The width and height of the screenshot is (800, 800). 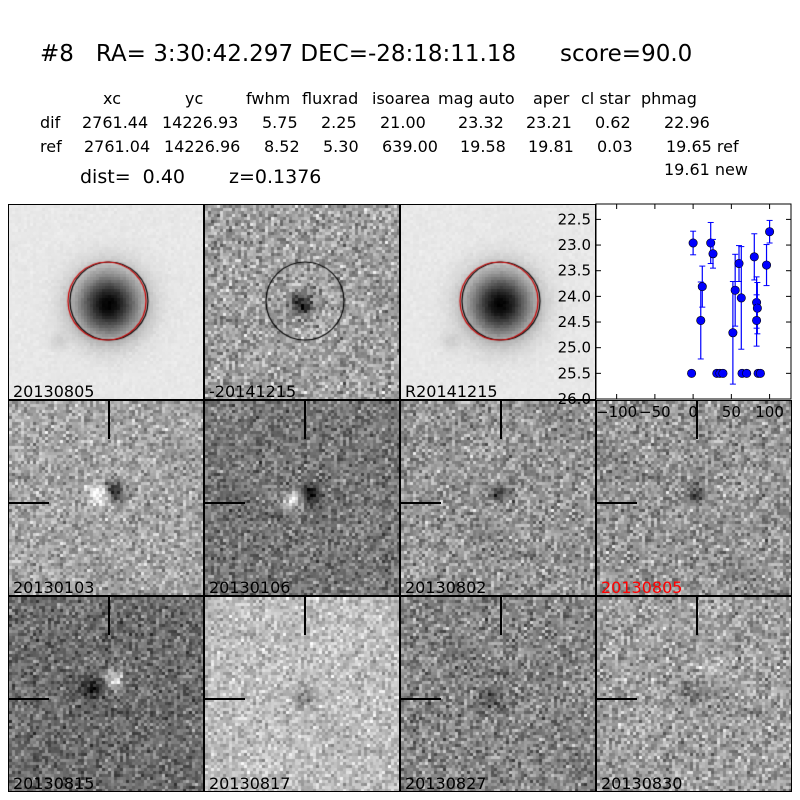 What do you see at coordinates (341, 146) in the screenshot?
I see `table-cell: 5.30` at bounding box center [341, 146].